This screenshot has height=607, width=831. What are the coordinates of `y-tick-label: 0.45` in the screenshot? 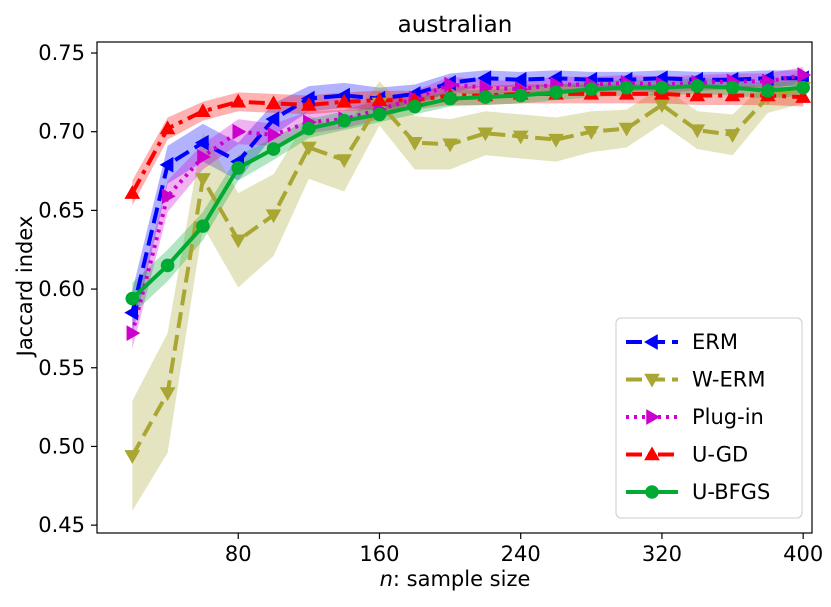 It's located at (61, 525).